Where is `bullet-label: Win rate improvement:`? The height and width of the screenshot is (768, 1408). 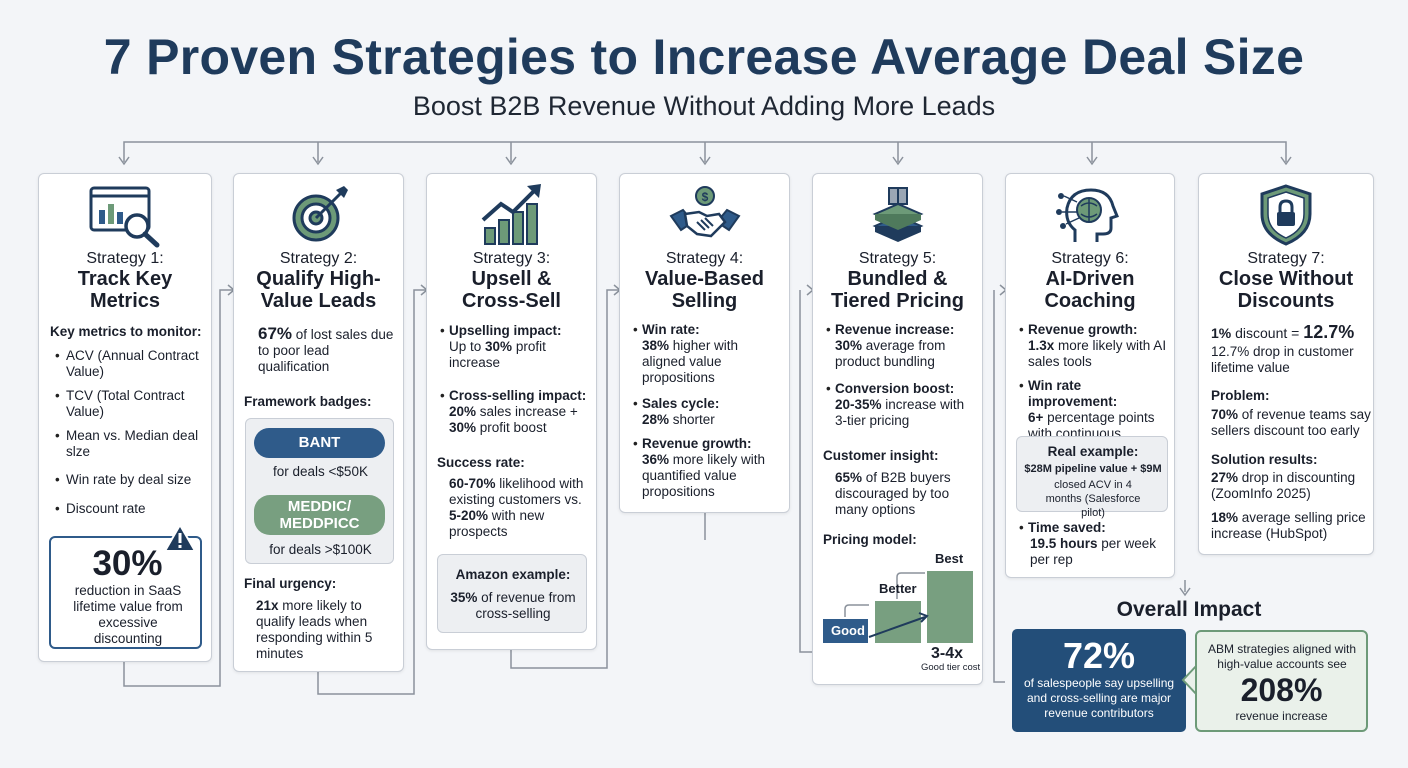
bullet-label: Win rate improvement: is located at coordinates (1073, 393).